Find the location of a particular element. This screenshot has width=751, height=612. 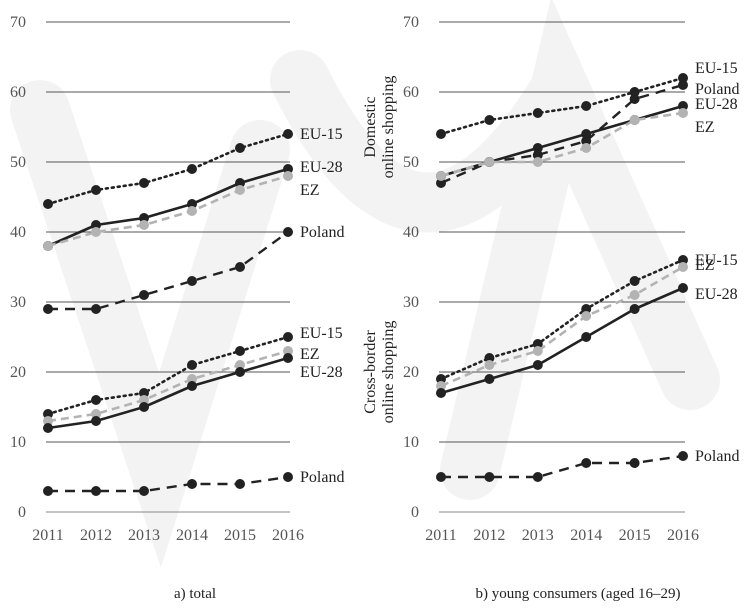

x-tick-label: 2012 is located at coordinates (96, 535).